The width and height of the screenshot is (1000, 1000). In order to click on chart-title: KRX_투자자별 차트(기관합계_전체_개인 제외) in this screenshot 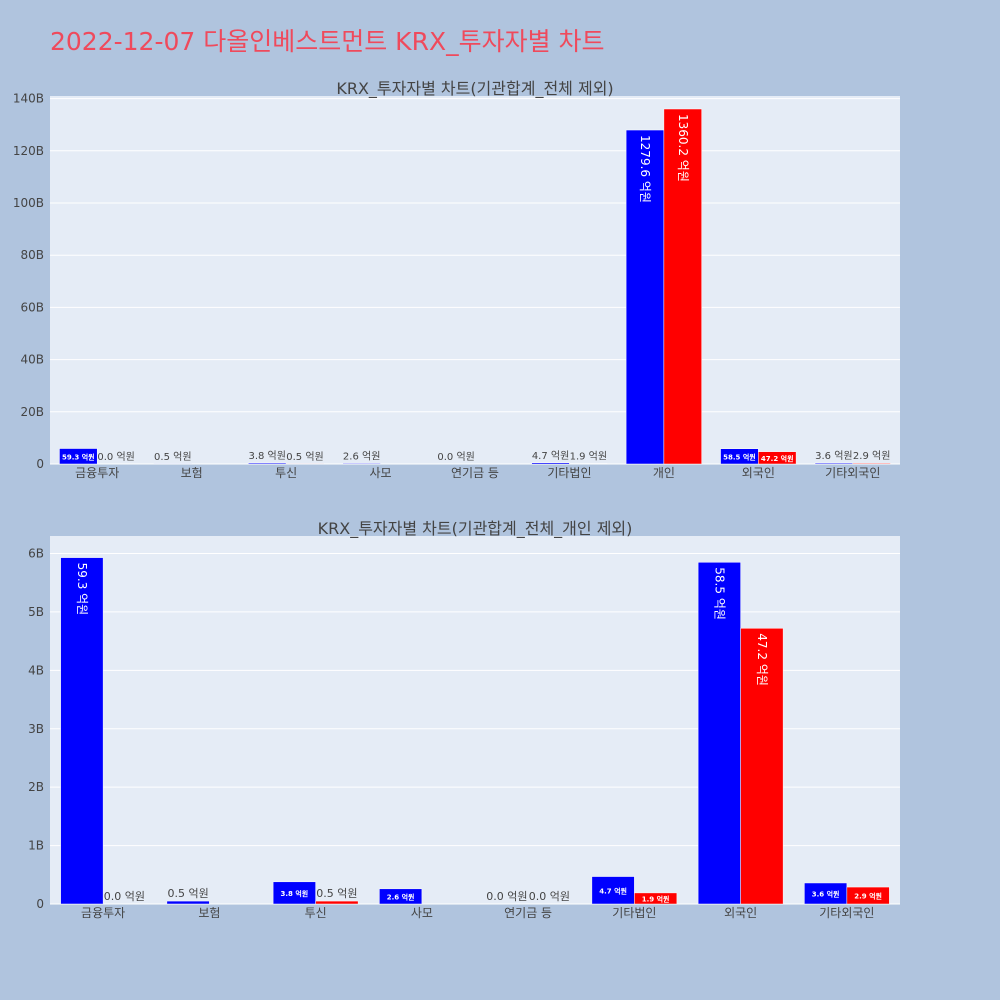, I will do `click(475, 529)`.